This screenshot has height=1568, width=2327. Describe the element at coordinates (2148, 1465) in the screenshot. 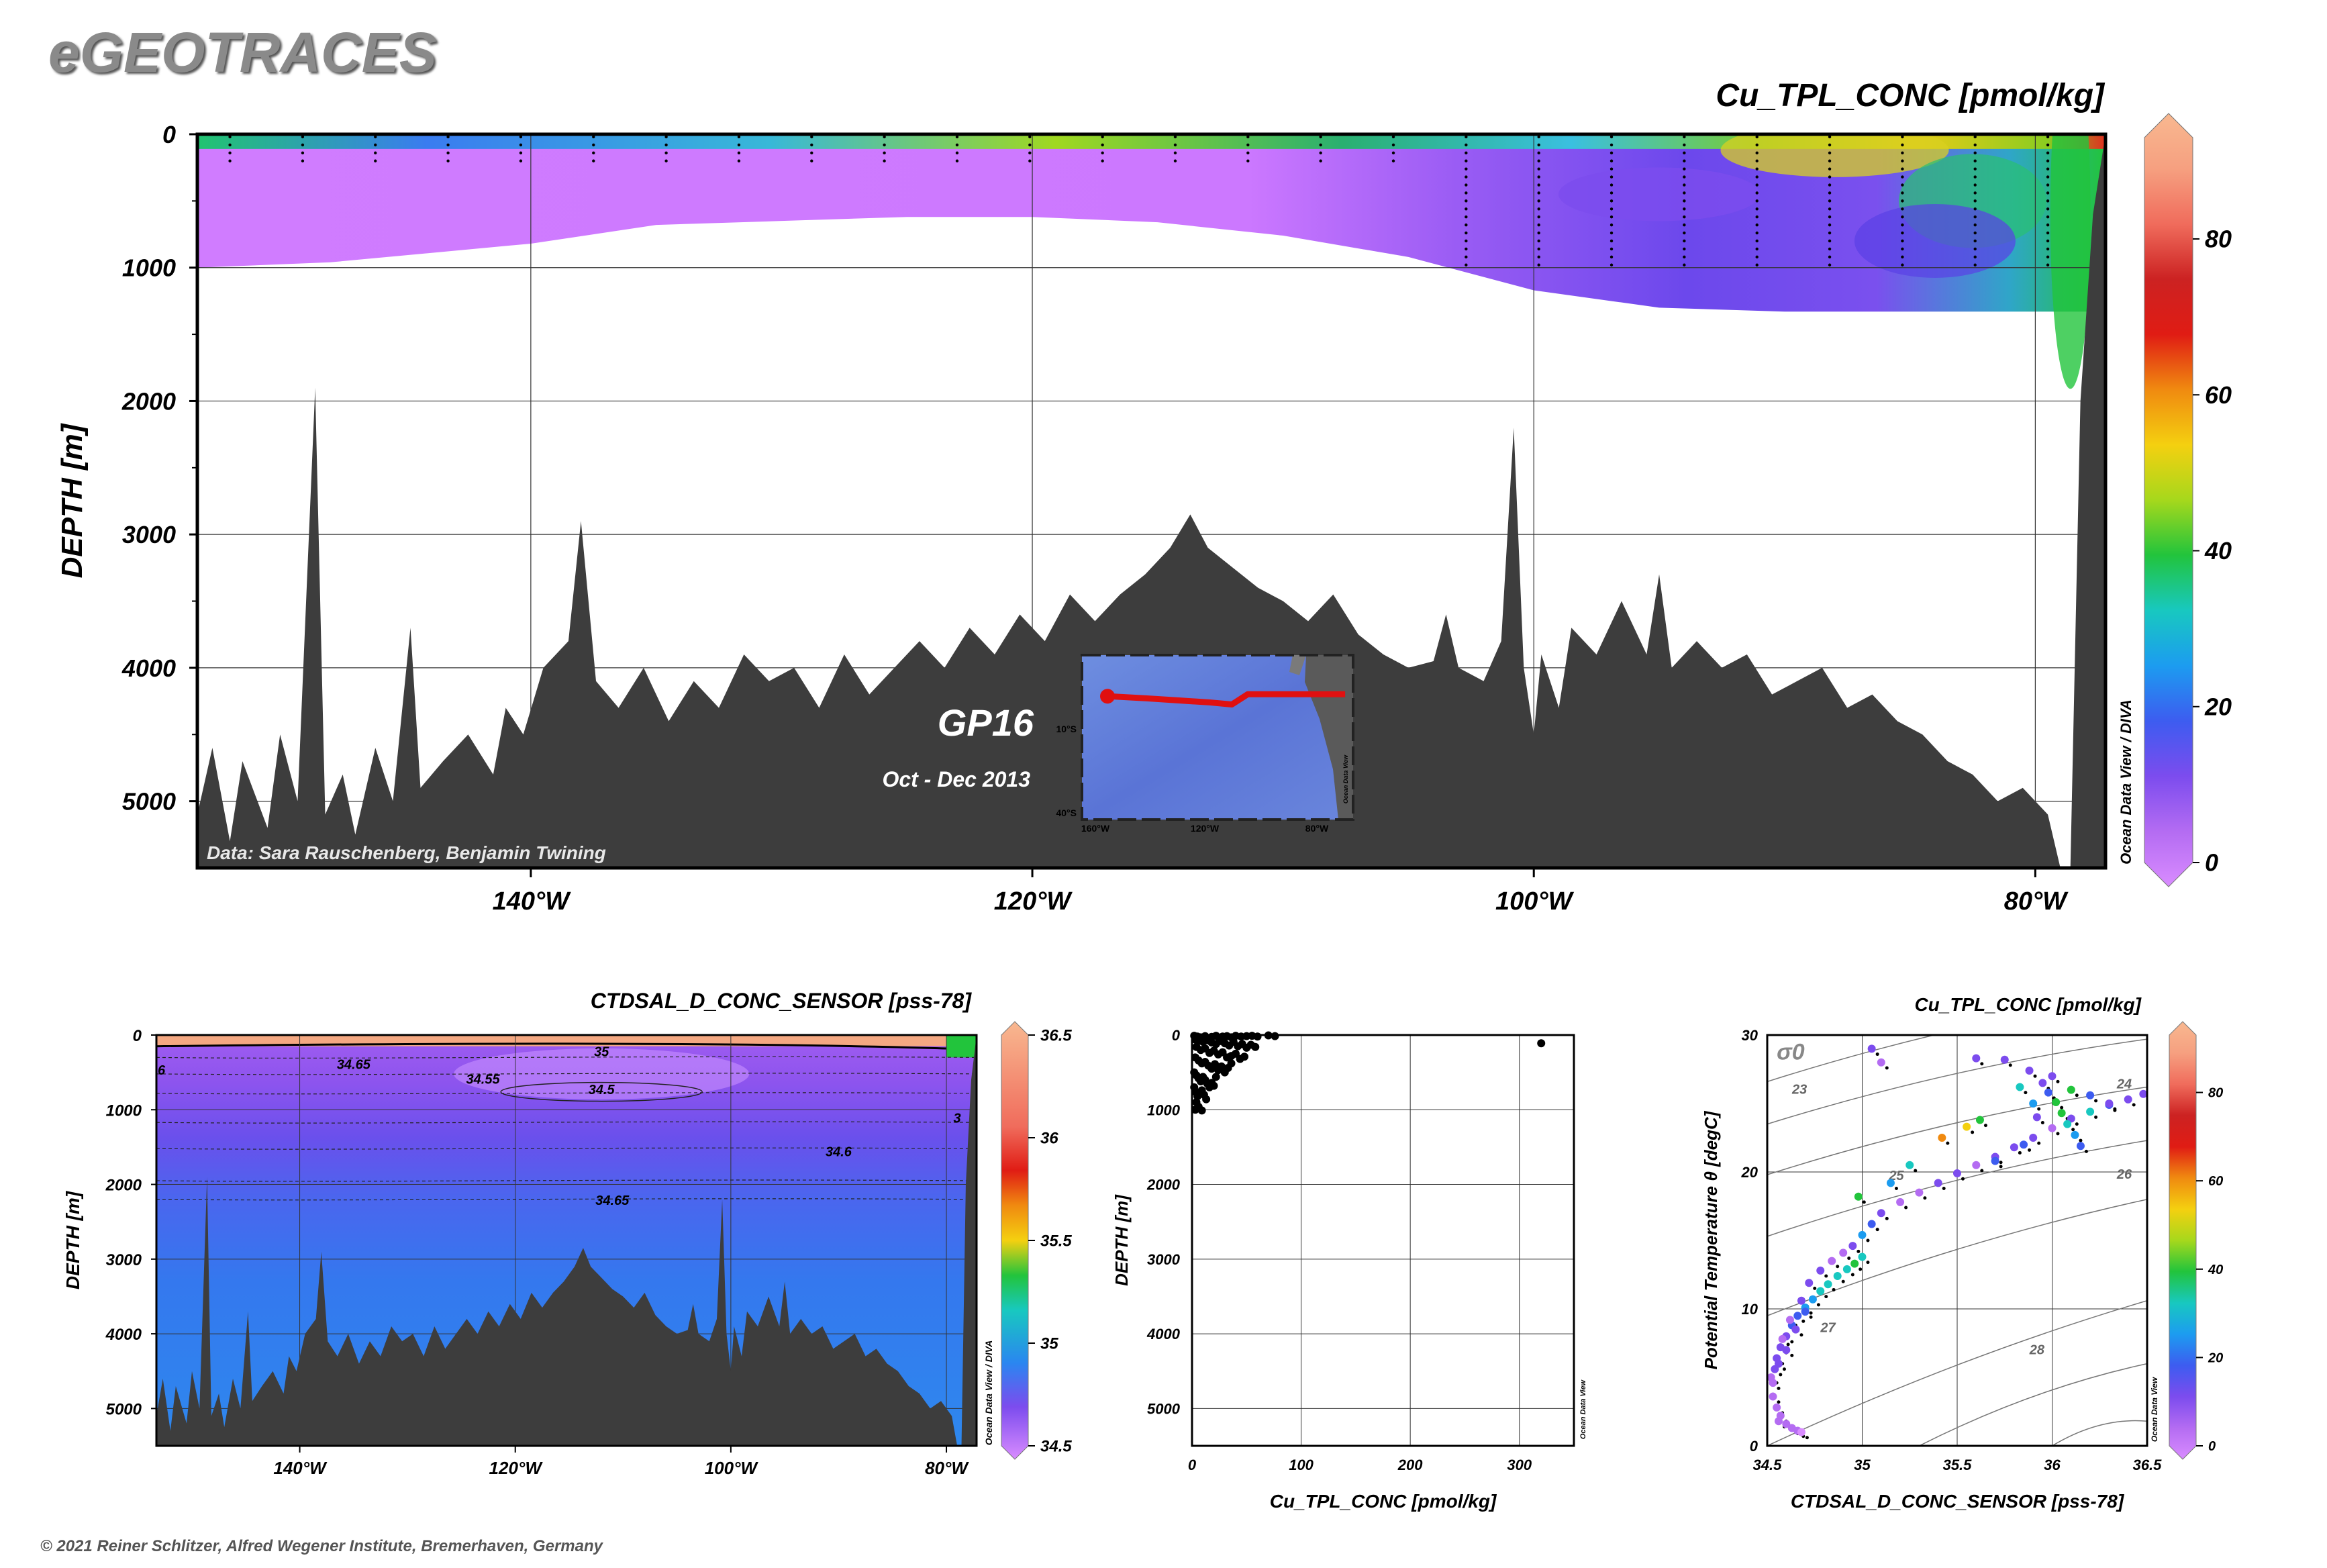

I see `x-tick-label: 36.5` at that location.